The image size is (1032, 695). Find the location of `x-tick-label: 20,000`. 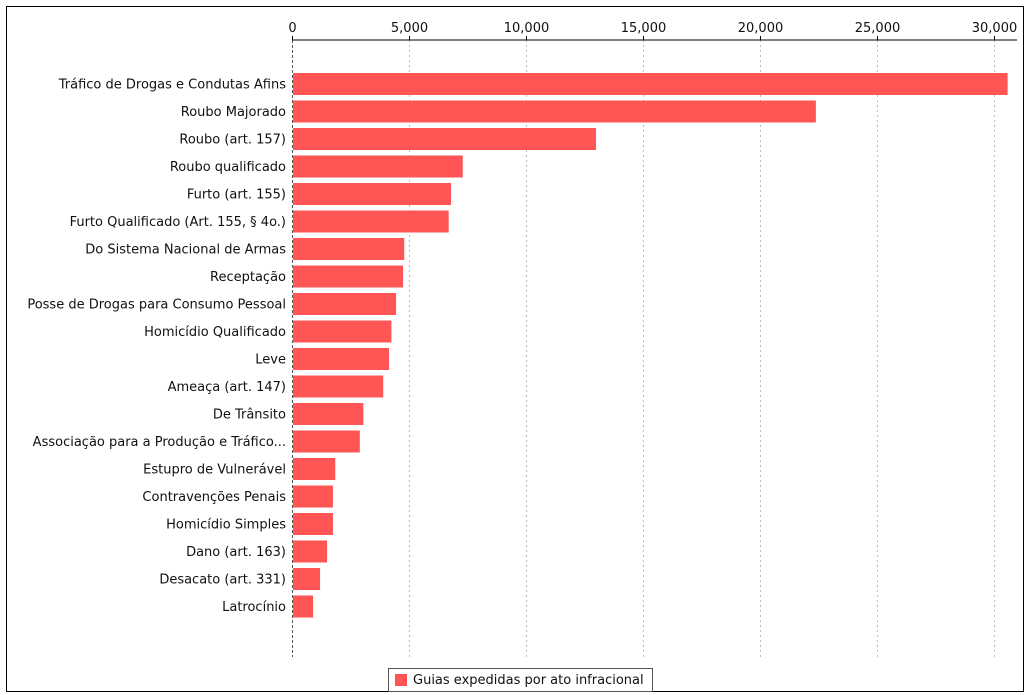

x-tick-label: 20,000 is located at coordinates (761, 28).